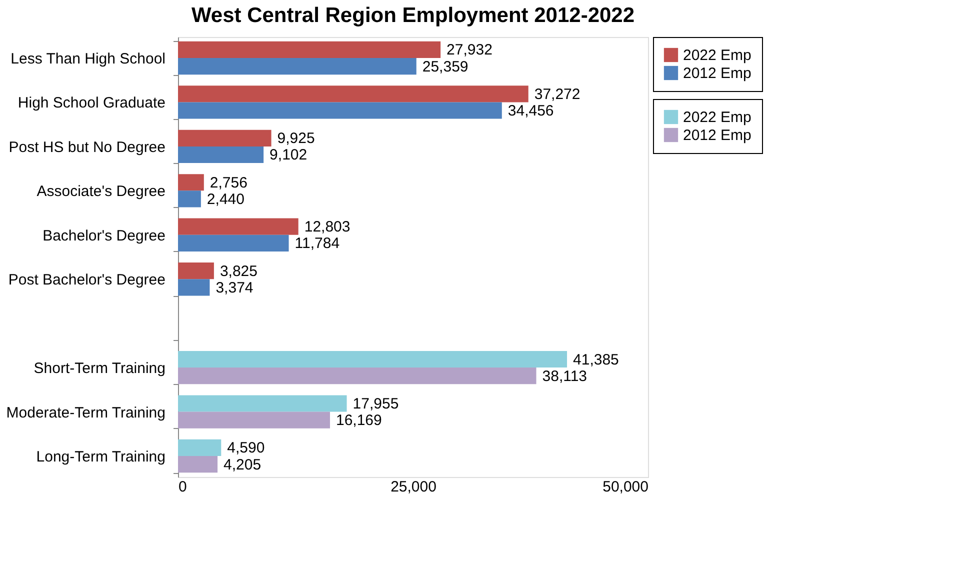 This screenshot has width=963, height=577. I want to click on data-label: 27,932, so click(469, 50).